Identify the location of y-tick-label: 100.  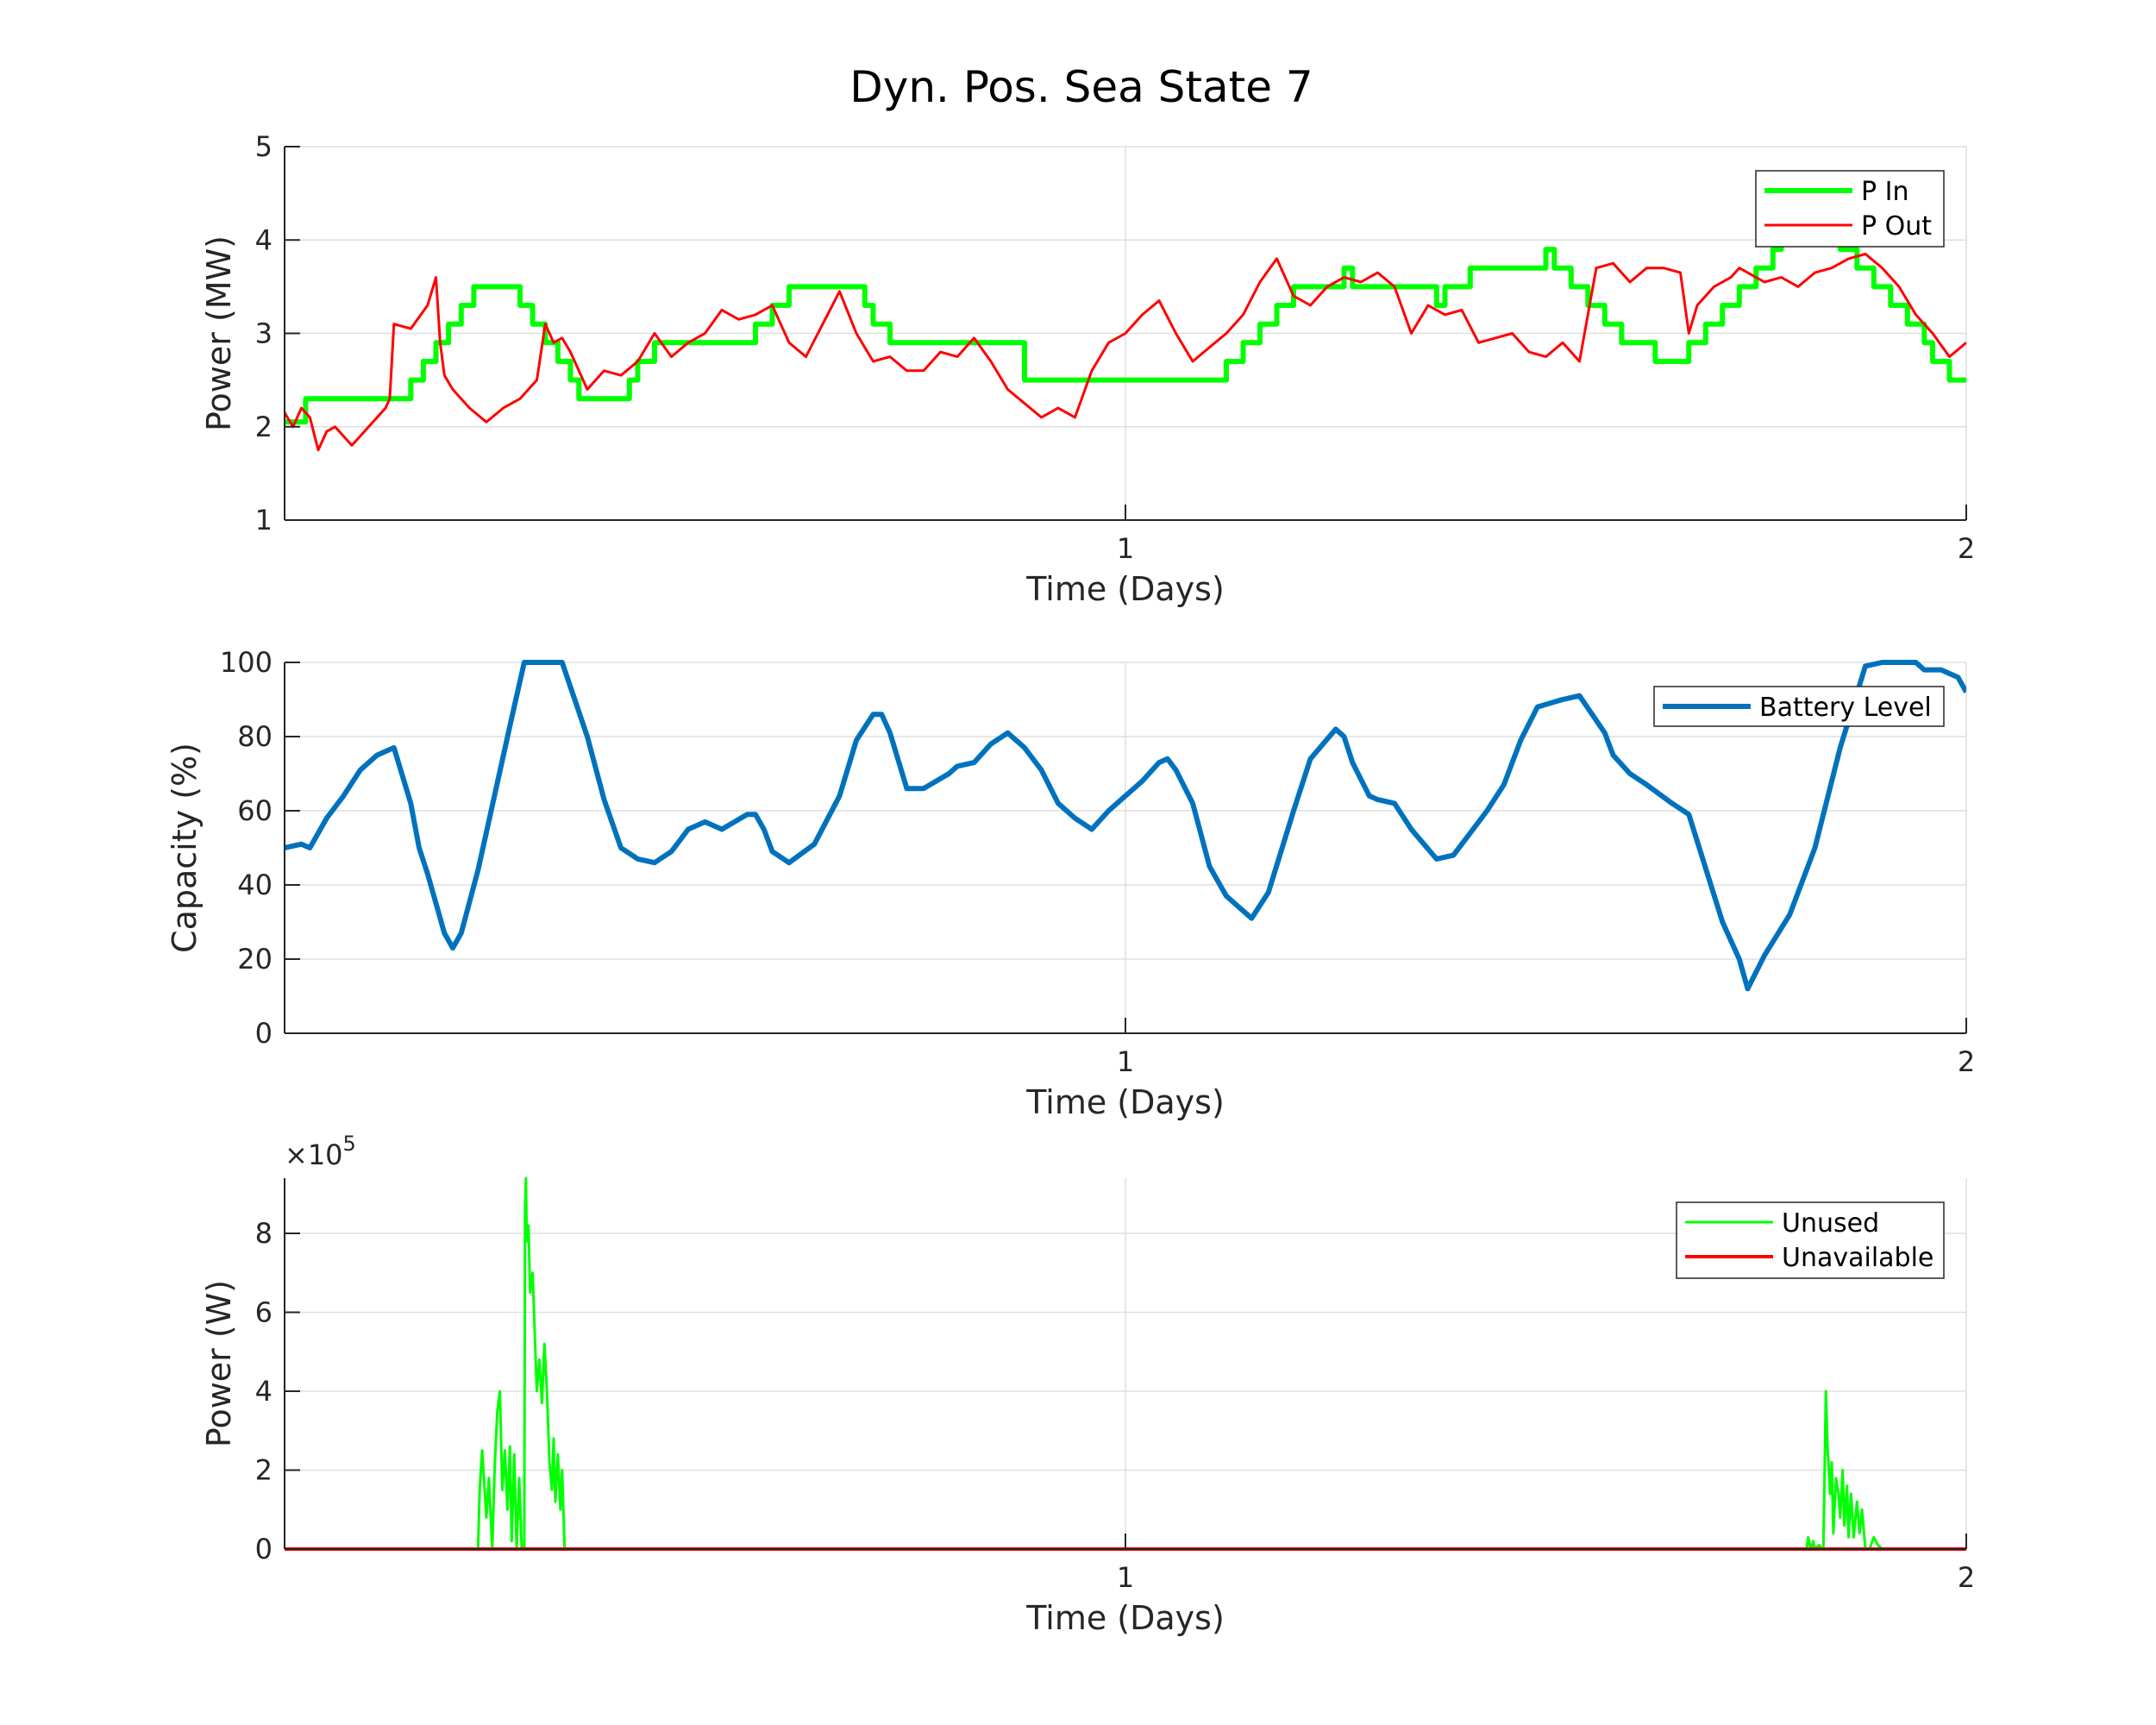
(246, 662).